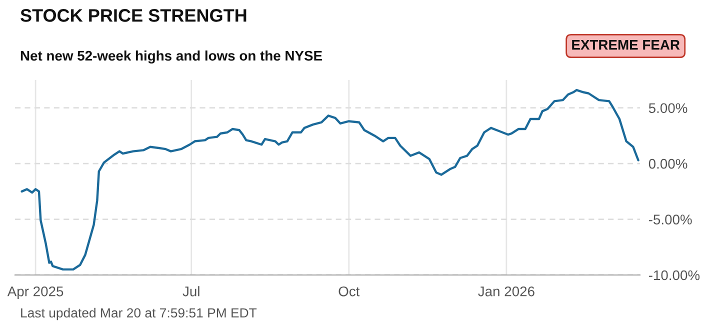 This screenshot has width=708, height=335. I want to click on x-tick-label: Jan 2026, so click(506, 291).